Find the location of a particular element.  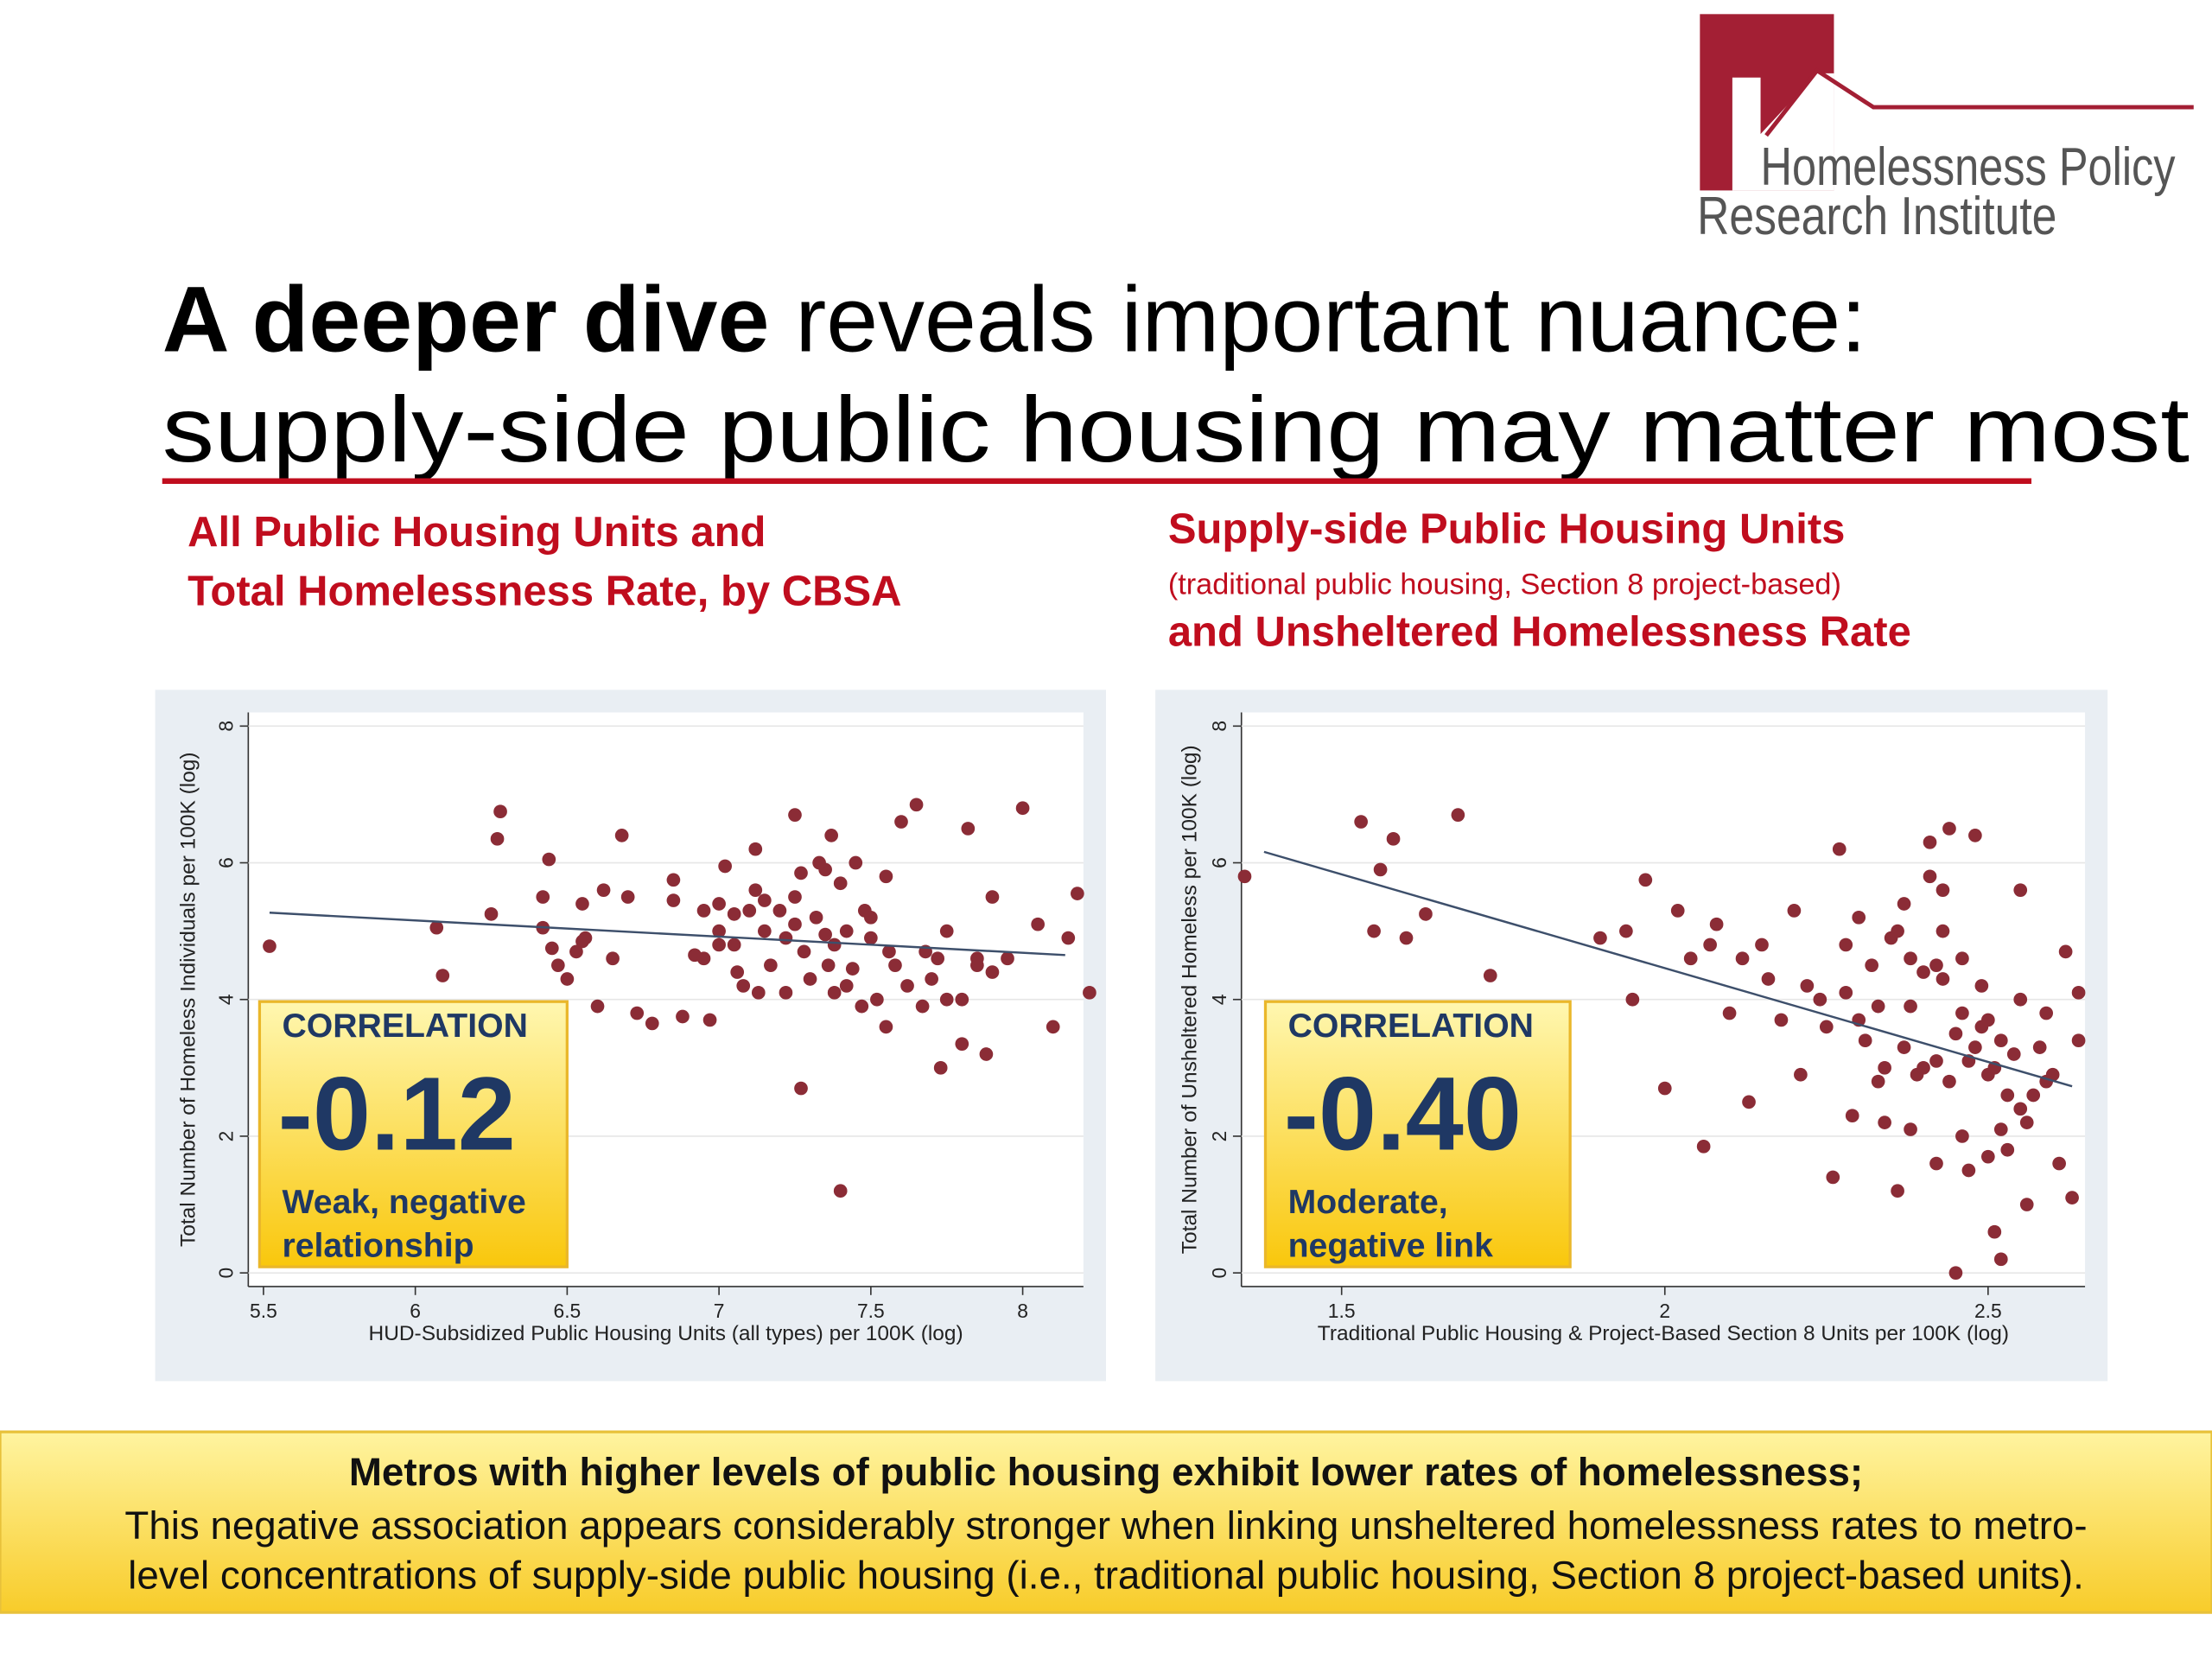

x-tick-label: 1.5 is located at coordinates (1342, 1311).